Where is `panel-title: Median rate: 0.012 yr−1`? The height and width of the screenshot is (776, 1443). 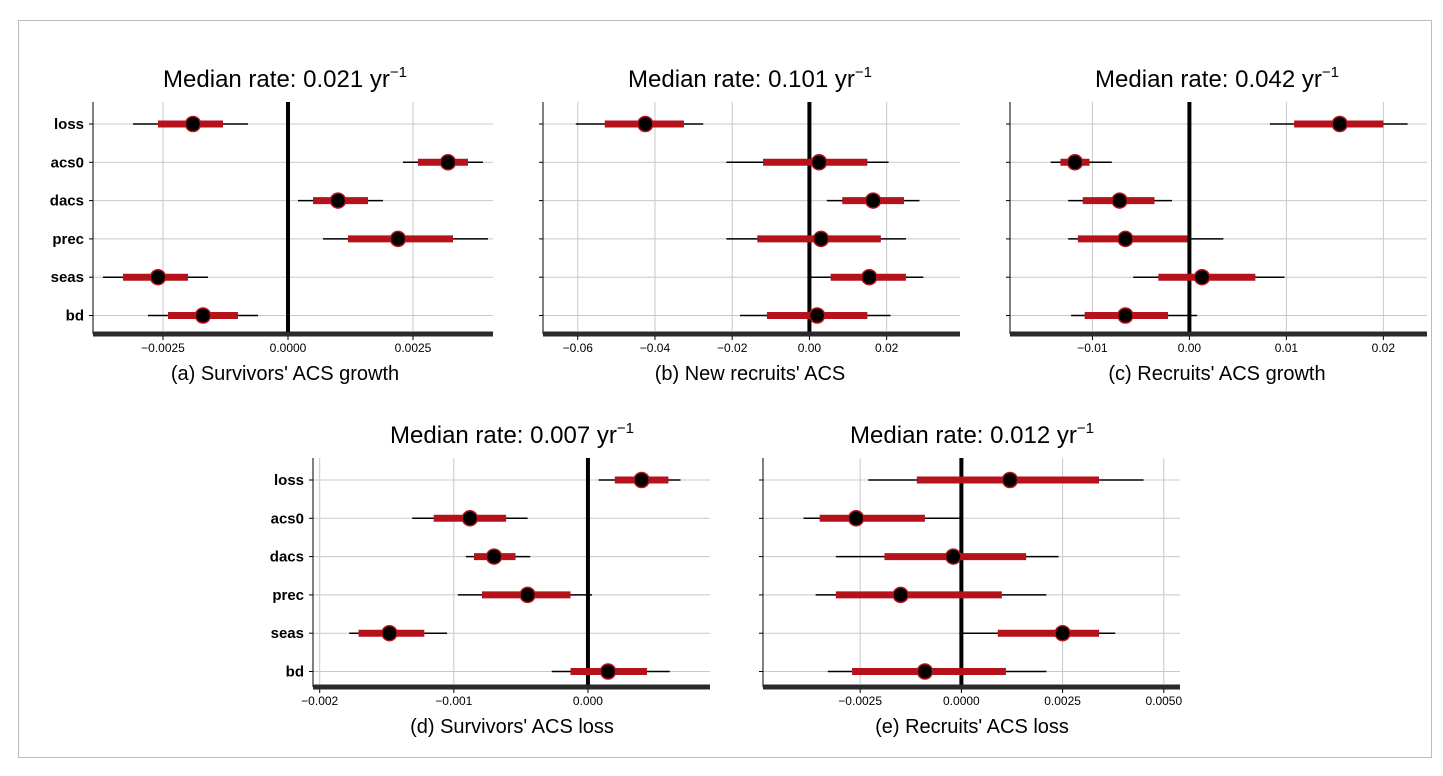
panel-title: Median rate: 0.012 yr−1 is located at coordinates (972, 434).